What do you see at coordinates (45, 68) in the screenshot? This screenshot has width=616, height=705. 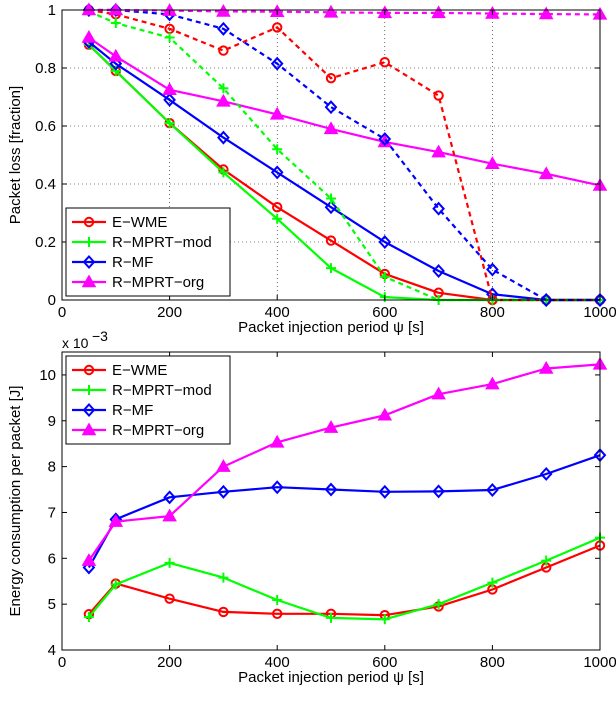 I see `y-tick-label: 0.8` at bounding box center [45, 68].